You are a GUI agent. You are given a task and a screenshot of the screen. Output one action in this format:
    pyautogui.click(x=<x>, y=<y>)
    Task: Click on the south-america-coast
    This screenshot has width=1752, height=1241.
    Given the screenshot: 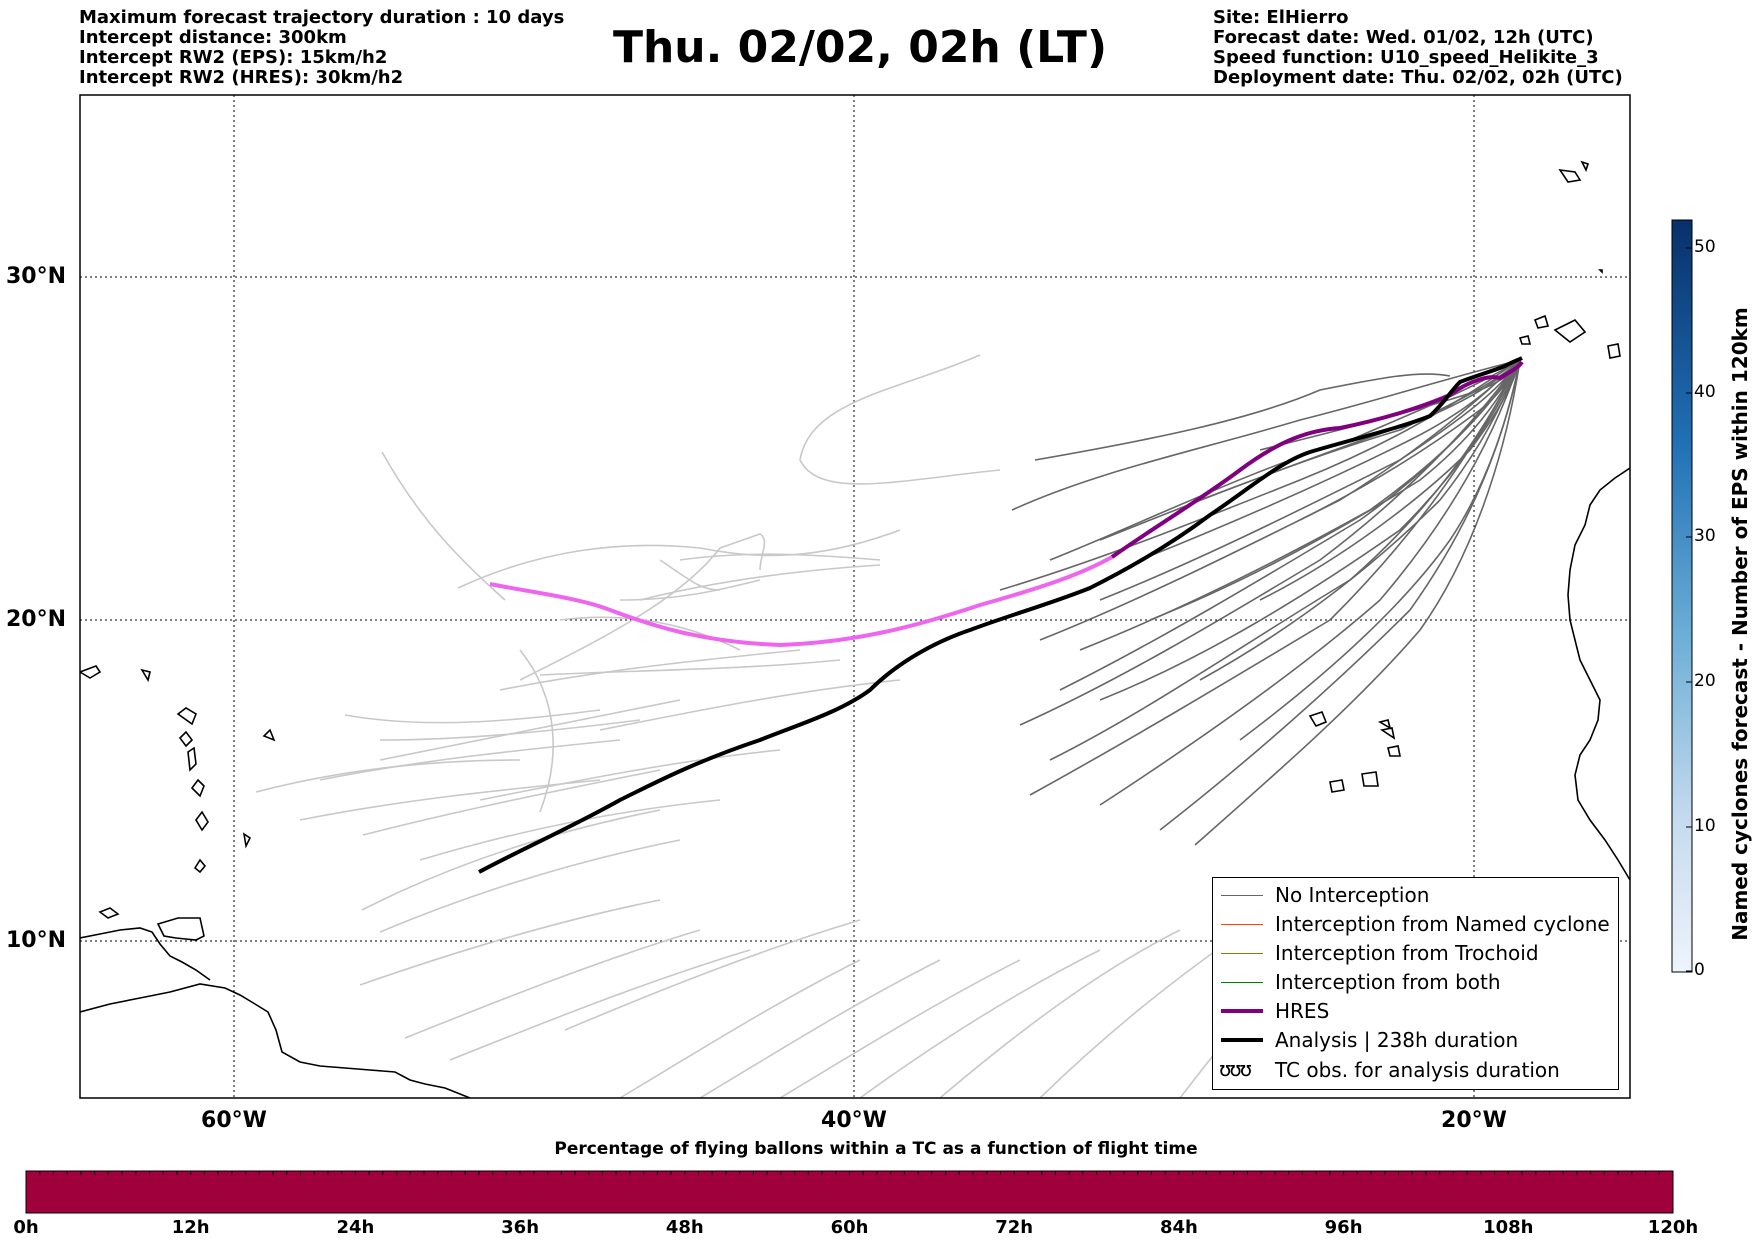 What is the action you would take?
    pyautogui.click(x=275, y=1040)
    